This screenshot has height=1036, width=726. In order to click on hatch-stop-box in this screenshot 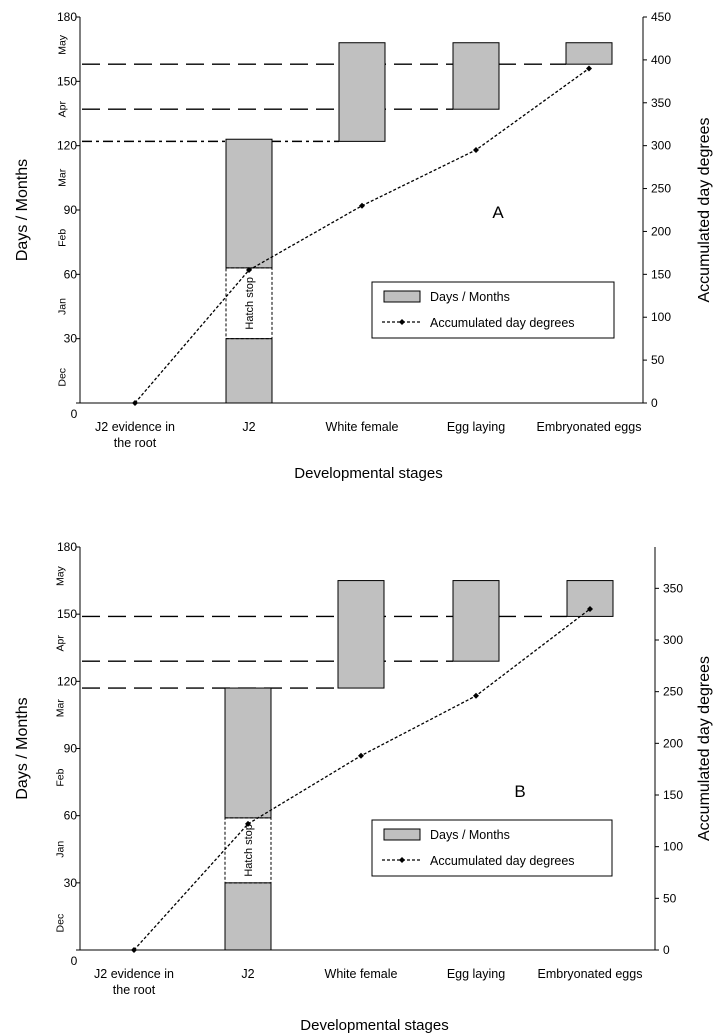, I will do `click(248, 850)`.